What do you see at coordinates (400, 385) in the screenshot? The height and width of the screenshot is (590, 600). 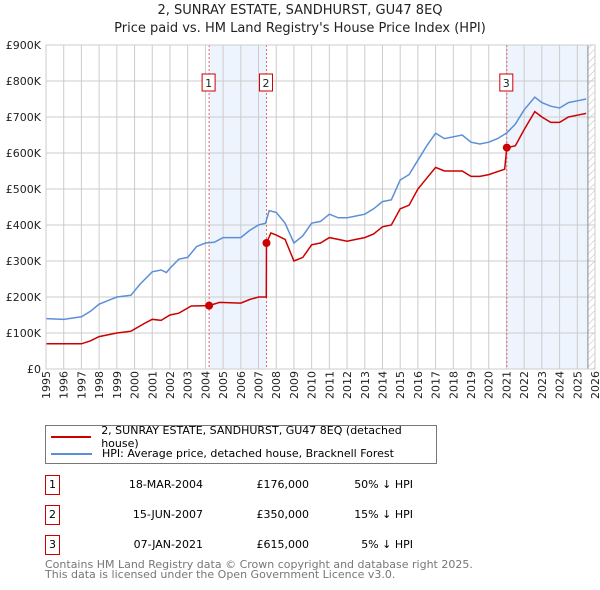 I see `x-tick-label: 2015` at bounding box center [400, 385].